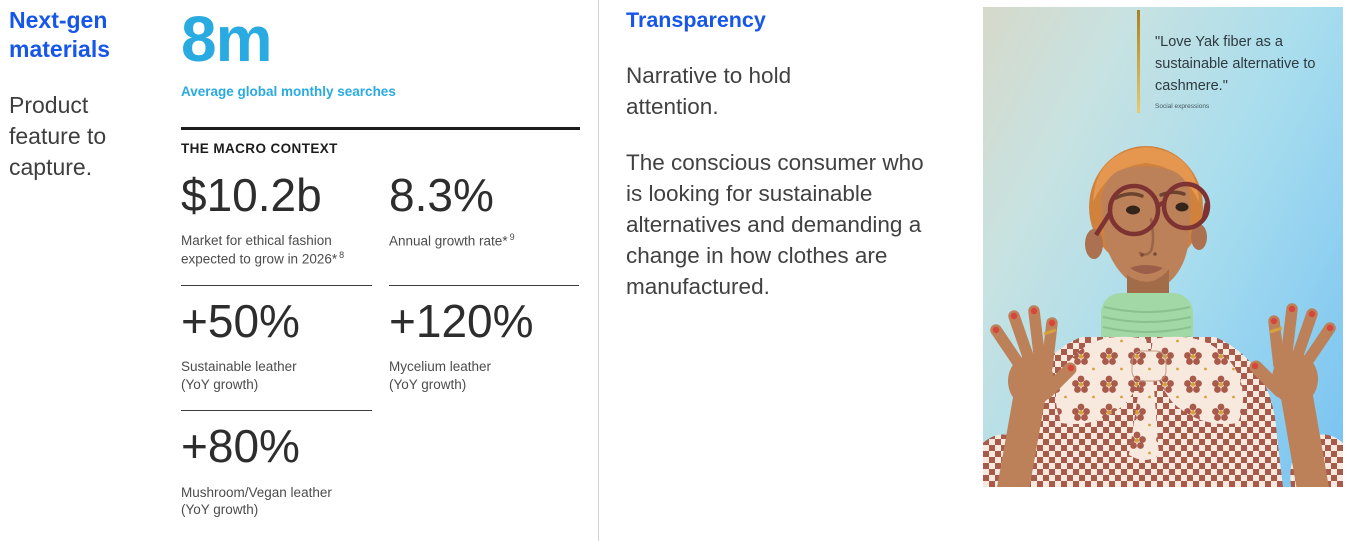 This screenshot has width=1352, height=541. What do you see at coordinates (58, 136) in the screenshot?
I see `section-subtitle: Product feature to capture.` at bounding box center [58, 136].